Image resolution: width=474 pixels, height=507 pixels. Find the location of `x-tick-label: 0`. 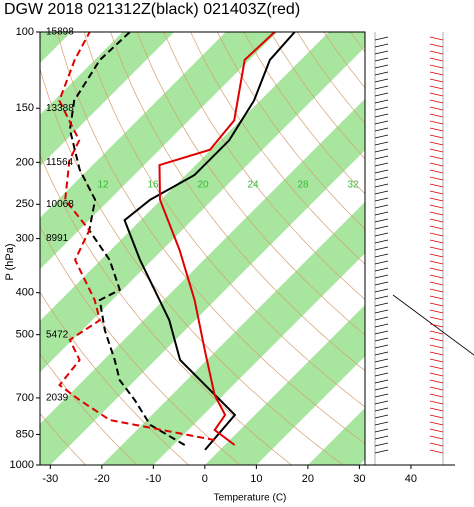

x-tick-label: 0 is located at coordinates (205, 479).